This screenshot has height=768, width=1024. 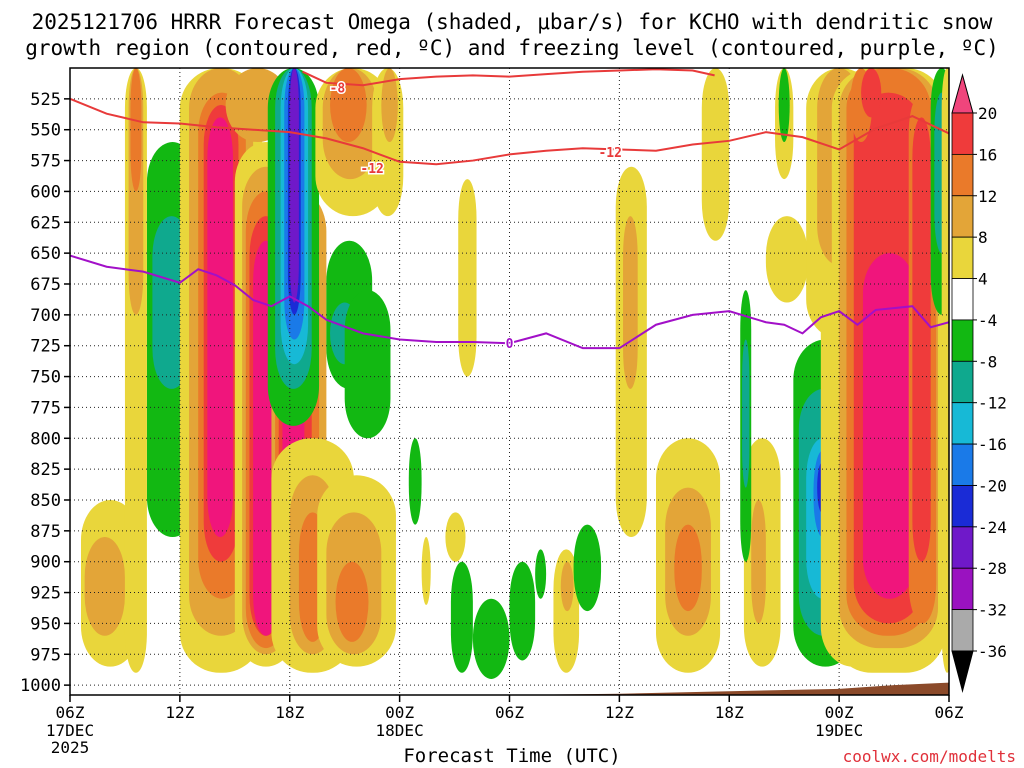 I want to click on y-tick-label-800: 800, so click(x=45, y=439).